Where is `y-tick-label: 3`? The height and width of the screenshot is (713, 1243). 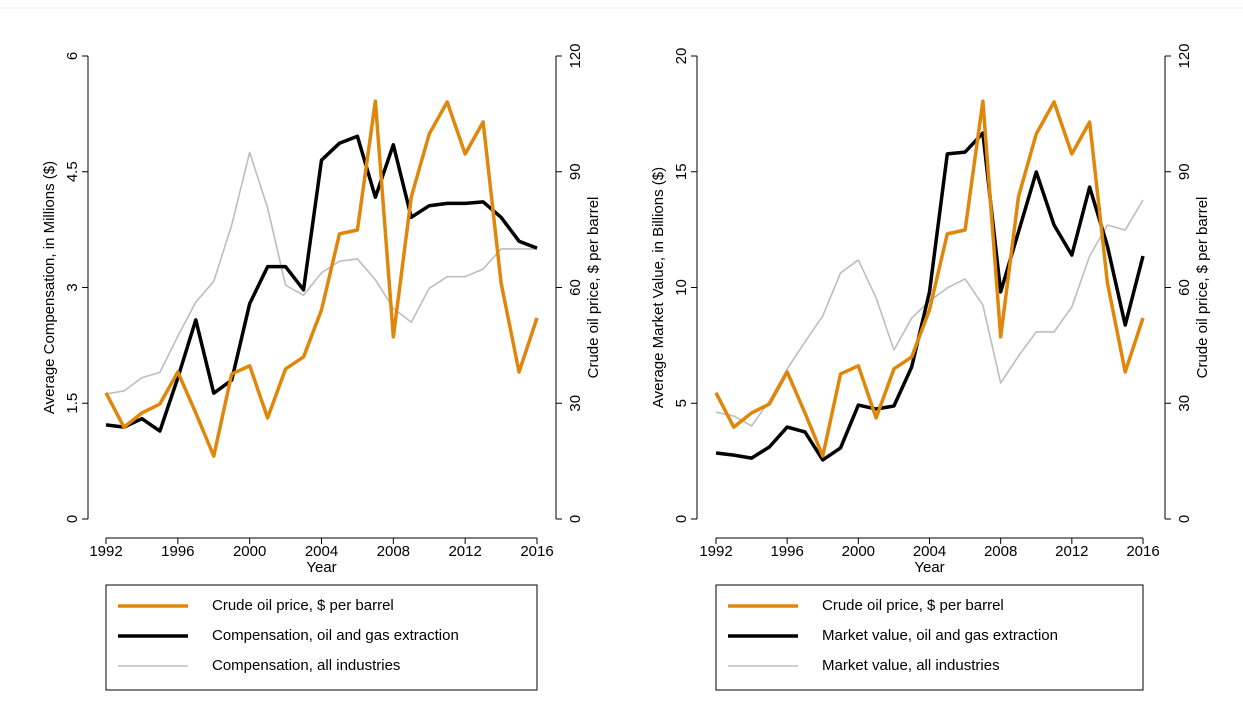 y-tick-label: 3 is located at coordinates (72, 287).